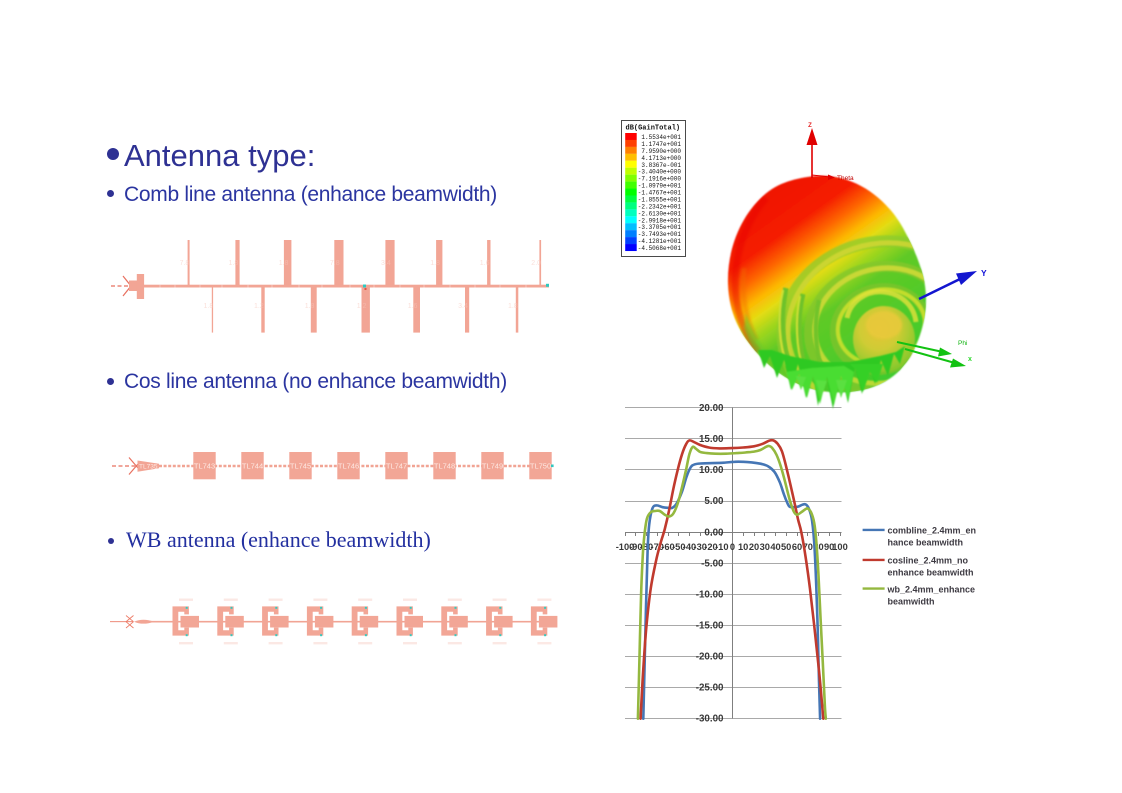  Describe the element at coordinates (845, 178) in the screenshot. I see `svg-text: Theta` at that location.